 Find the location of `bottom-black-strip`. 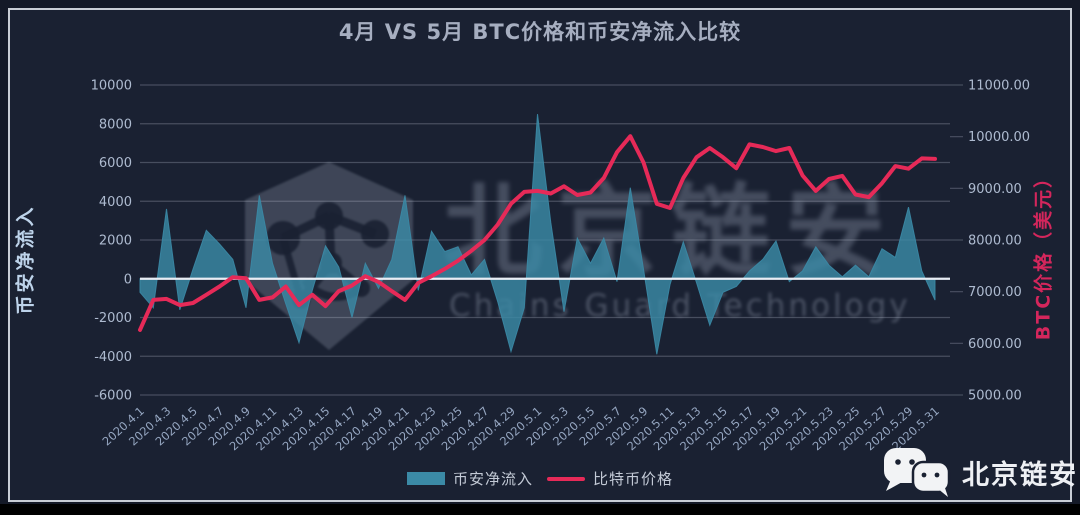

bottom-black-strip is located at coordinates (540, 509).